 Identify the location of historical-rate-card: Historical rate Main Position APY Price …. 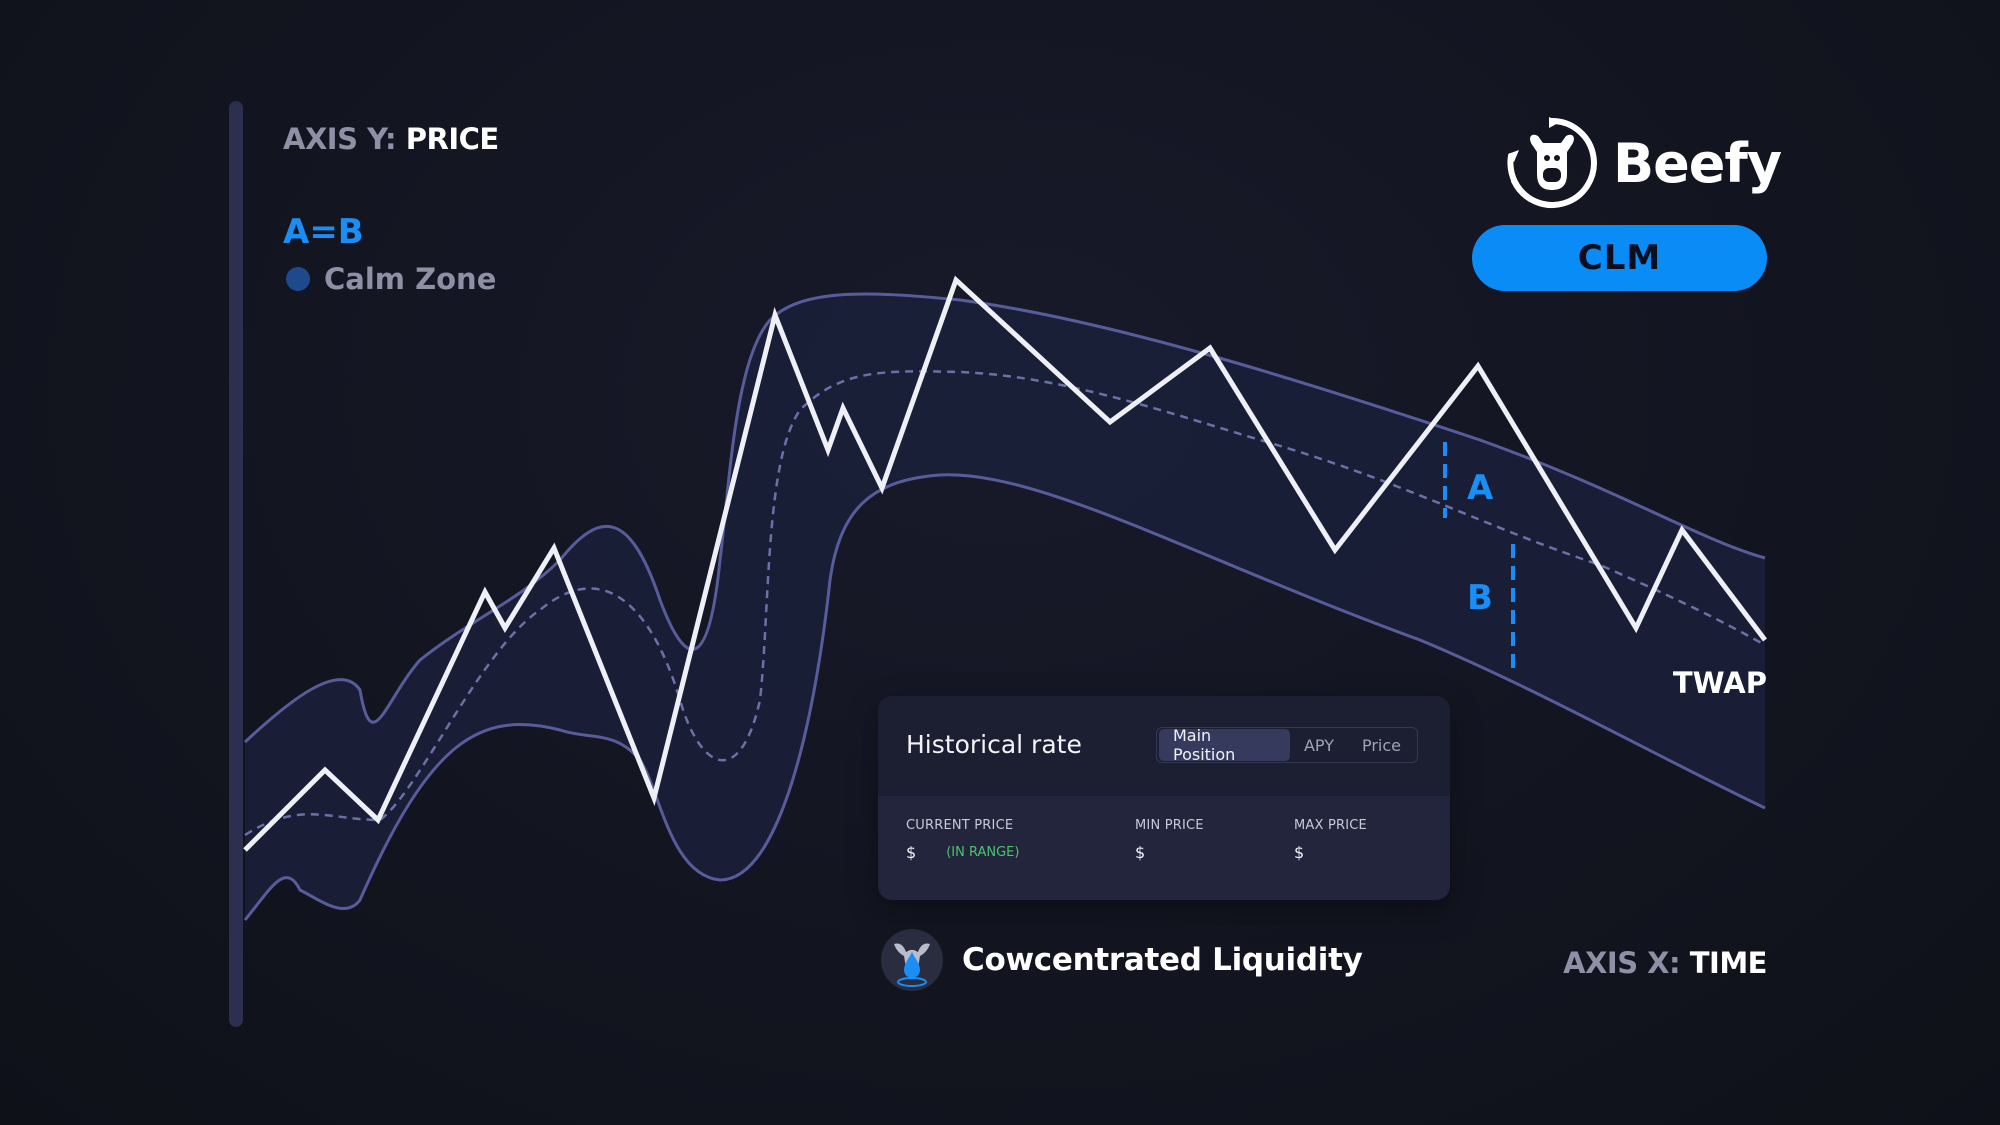
(1164, 798).